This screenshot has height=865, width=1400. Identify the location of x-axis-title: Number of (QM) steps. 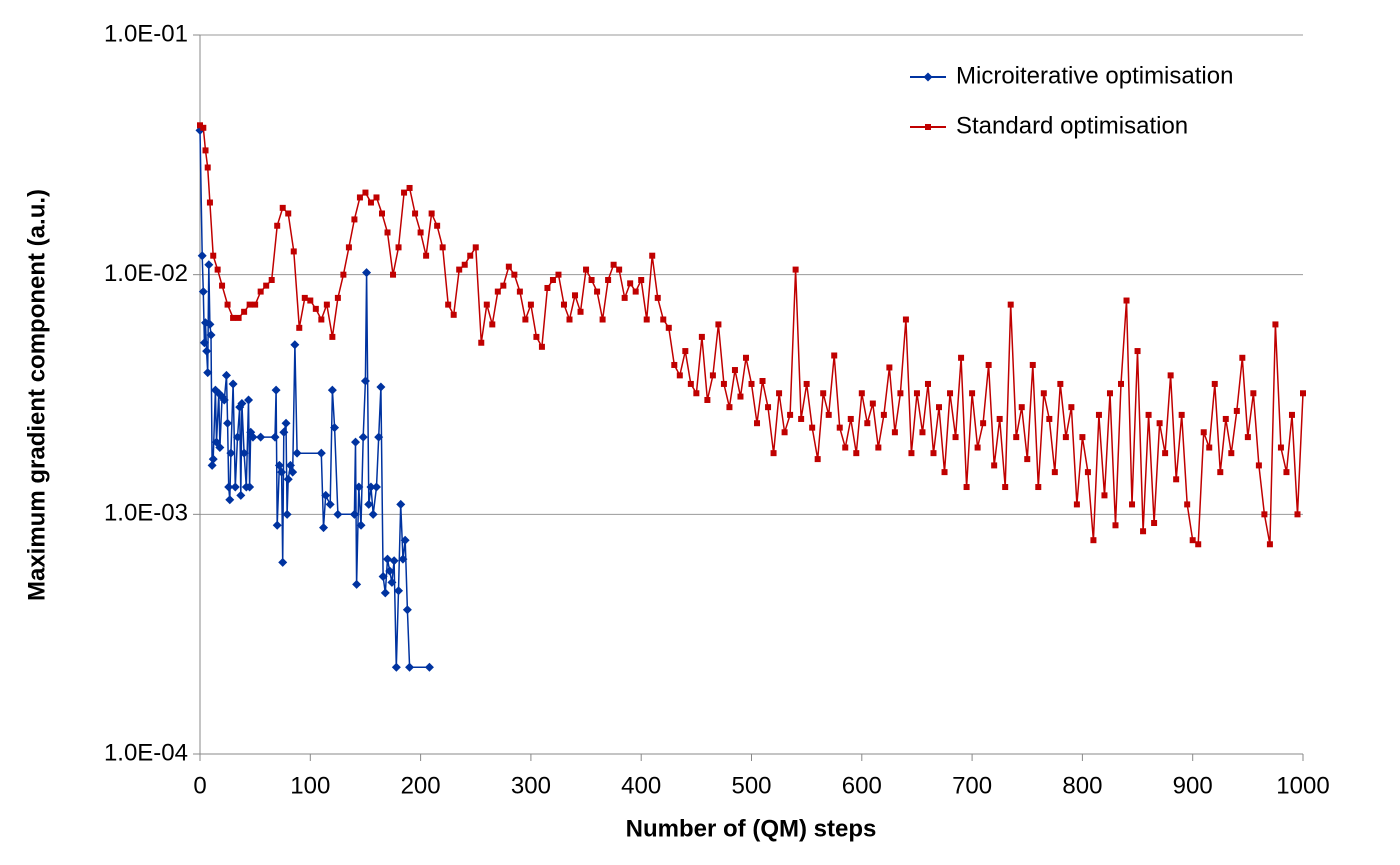
(751, 828).